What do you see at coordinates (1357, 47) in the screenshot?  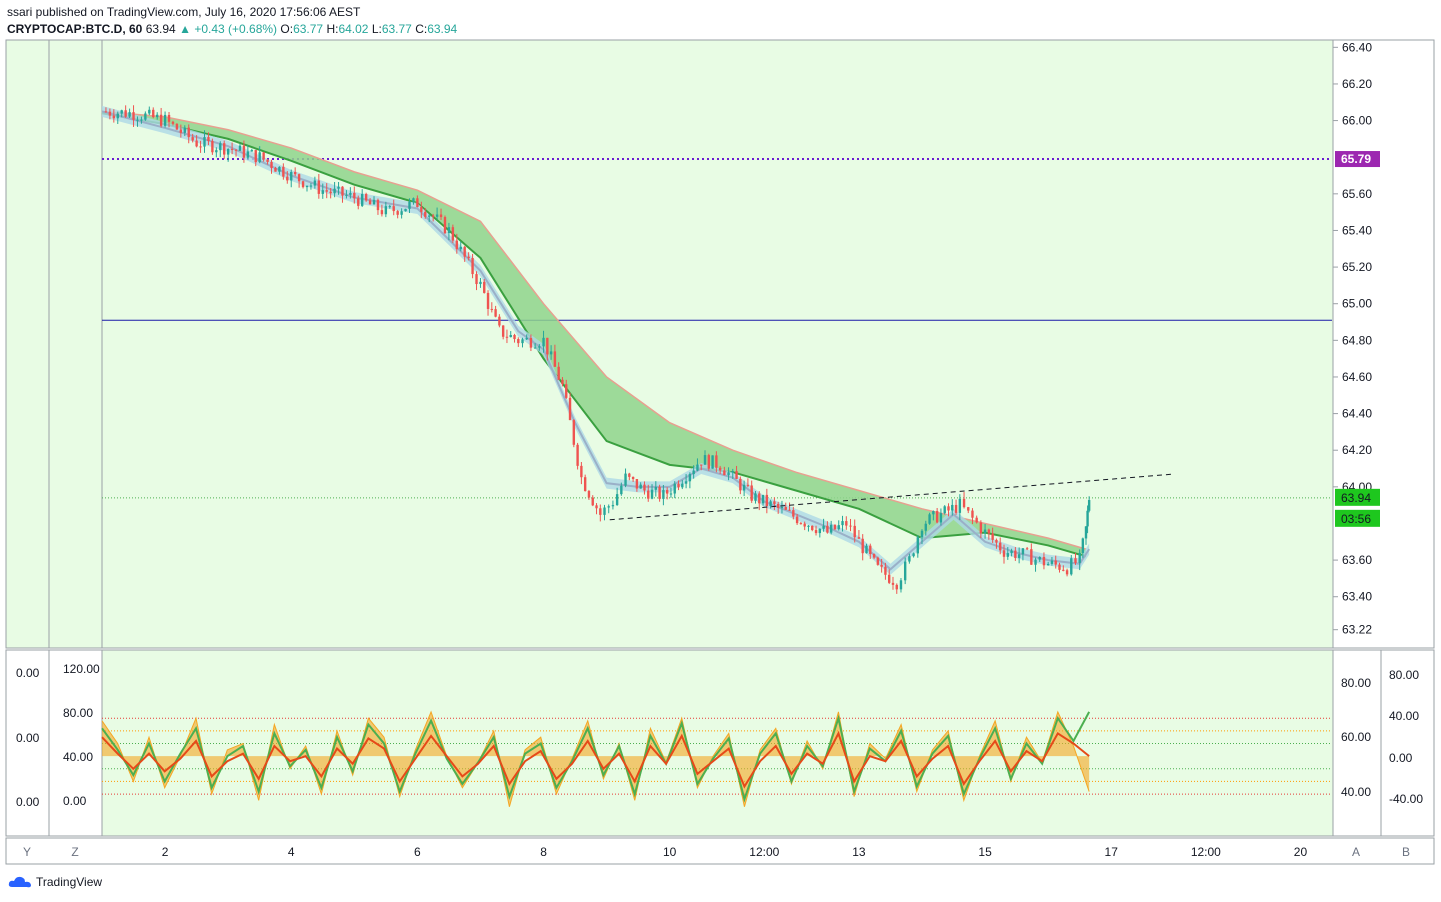 I see `price-tick-label: 66.40` at bounding box center [1357, 47].